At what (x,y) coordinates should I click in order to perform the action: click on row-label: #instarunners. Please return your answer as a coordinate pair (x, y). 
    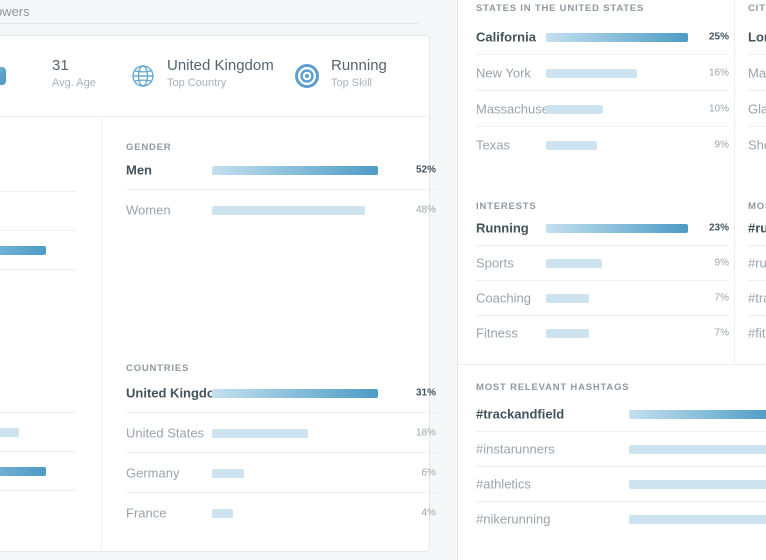
    Looking at the image, I should click on (515, 449).